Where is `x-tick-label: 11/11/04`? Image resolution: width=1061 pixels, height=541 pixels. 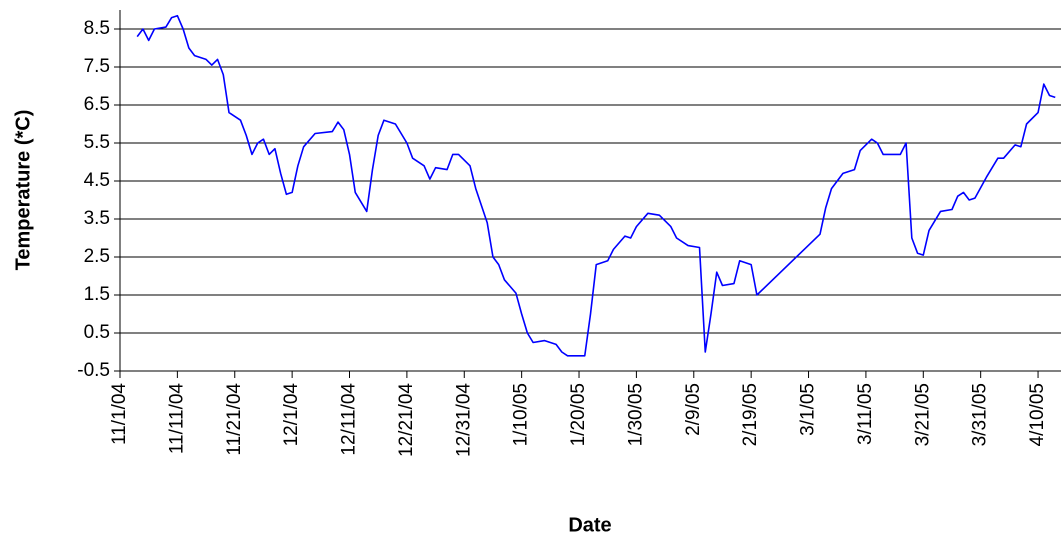
x-tick-label: 11/11/04 is located at coordinates (176, 419).